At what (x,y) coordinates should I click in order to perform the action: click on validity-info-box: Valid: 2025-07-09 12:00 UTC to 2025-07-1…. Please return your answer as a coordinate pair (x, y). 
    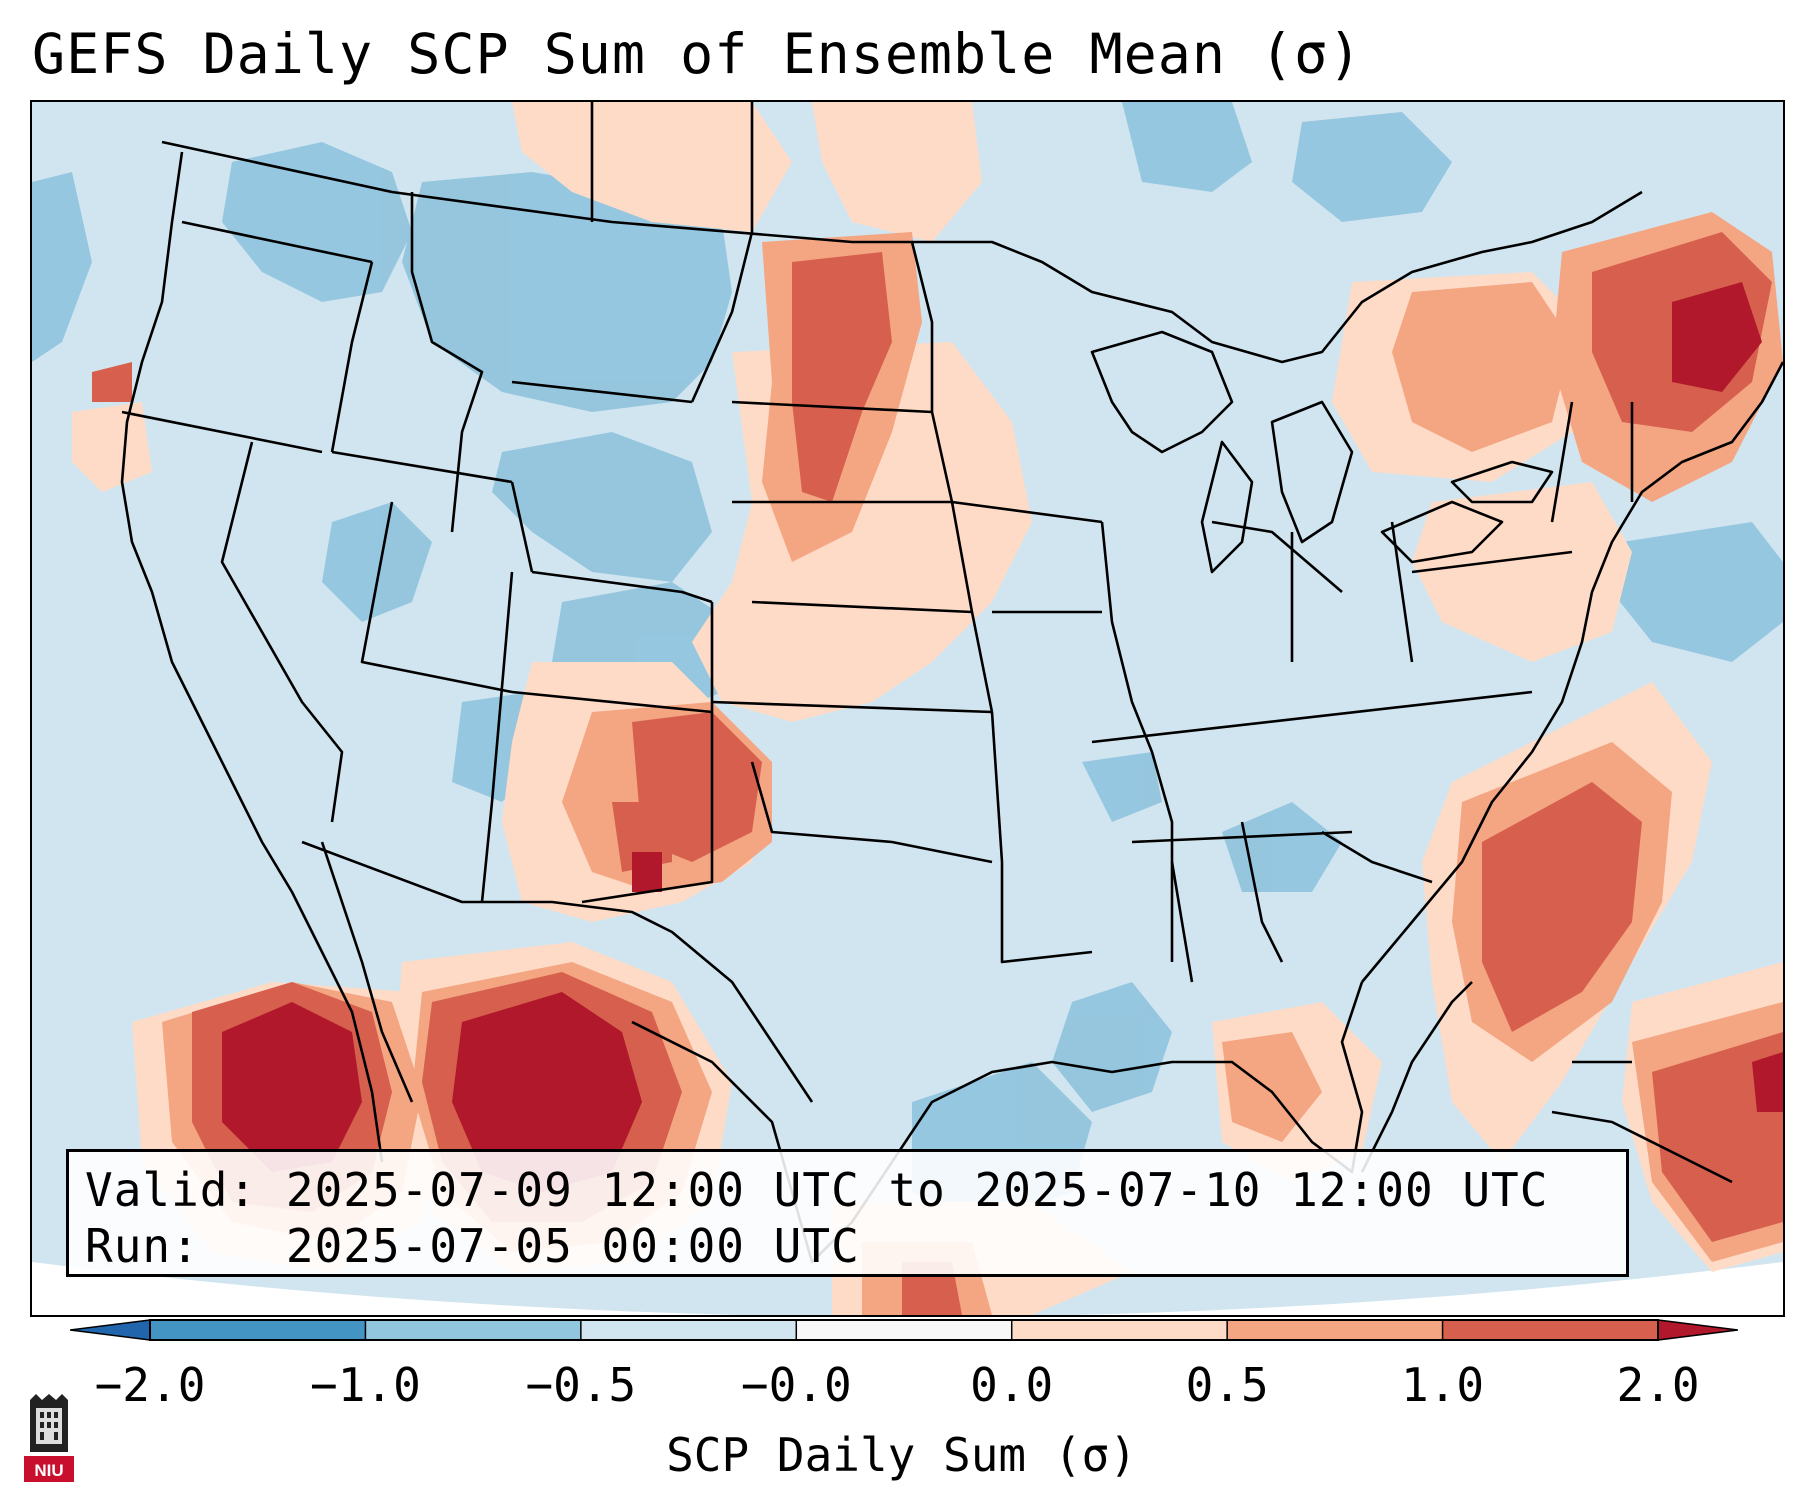
    Looking at the image, I should click on (847, 1213).